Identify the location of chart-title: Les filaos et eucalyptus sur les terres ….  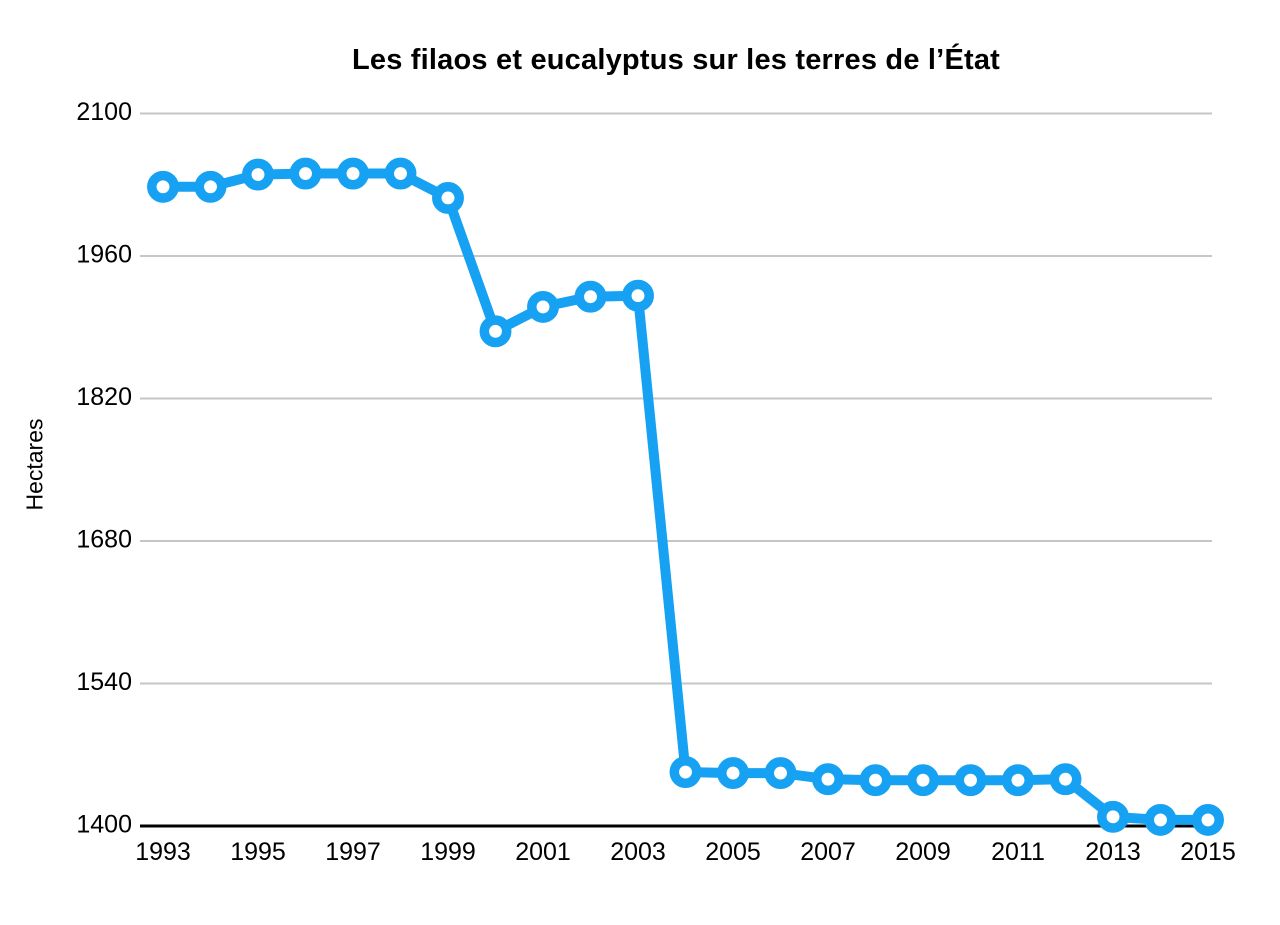
(676, 60).